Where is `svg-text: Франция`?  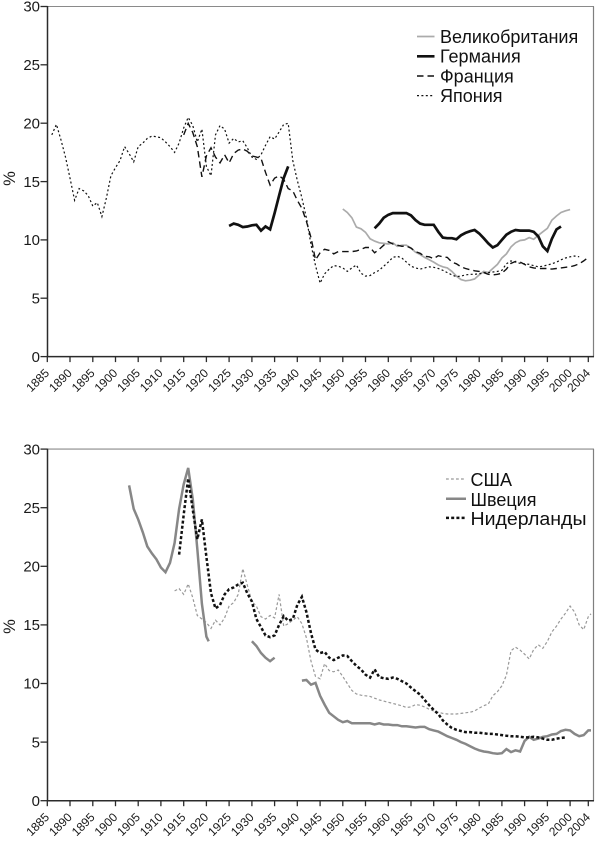 svg-text: Франция is located at coordinates (477, 76).